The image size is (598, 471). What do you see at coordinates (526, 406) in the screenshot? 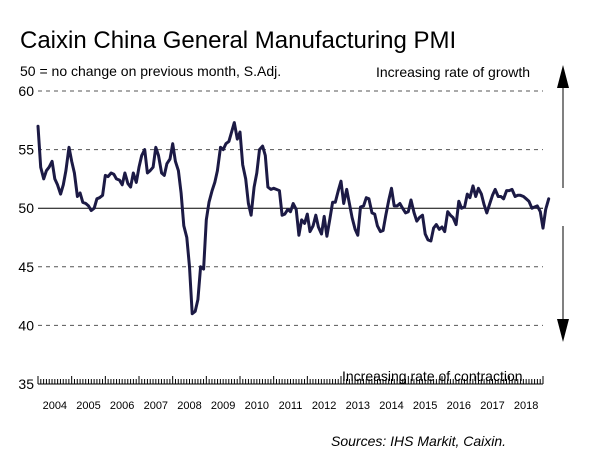
I see `x-tick-label: 2018` at bounding box center [526, 406].